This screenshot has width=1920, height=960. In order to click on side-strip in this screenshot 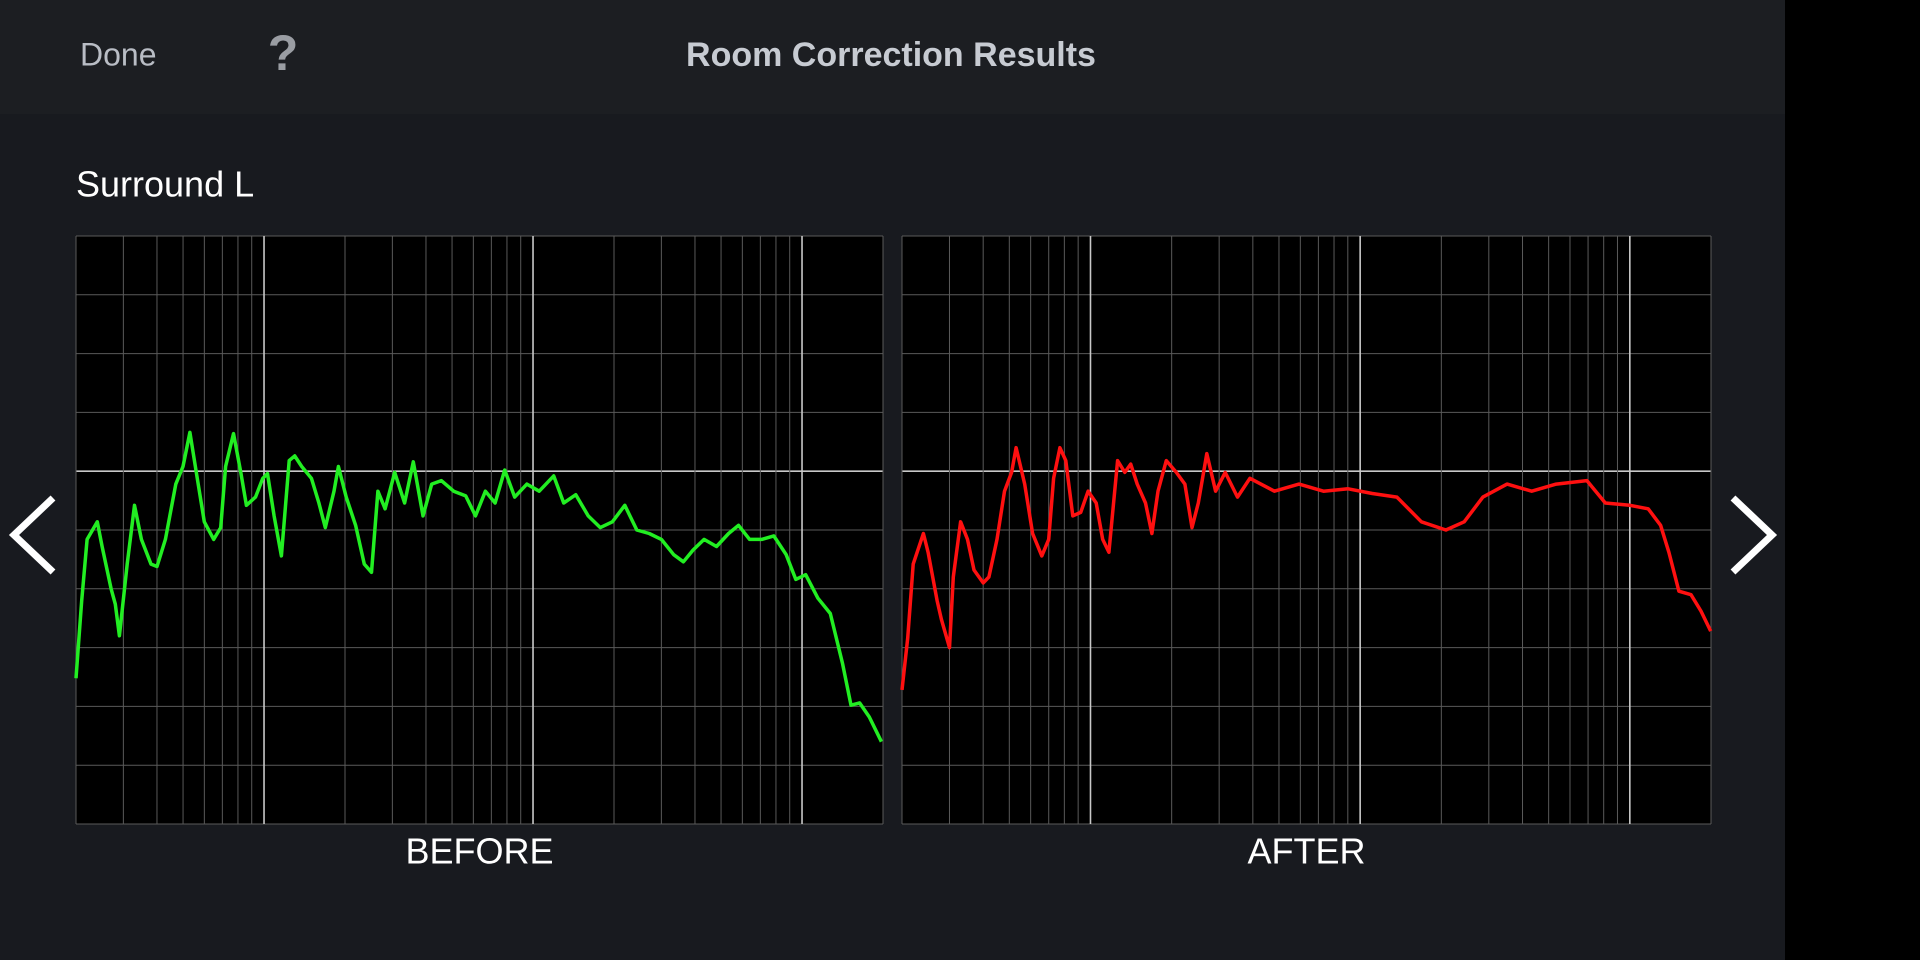, I will do `click(1852, 480)`.